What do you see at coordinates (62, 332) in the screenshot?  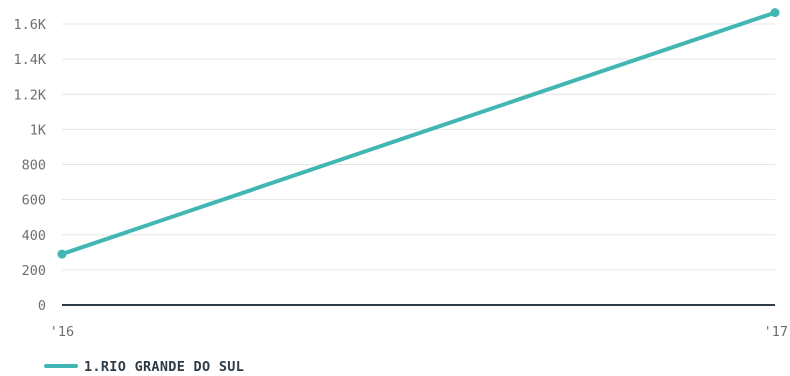 I see `x-tick-label: '16` at bounding box center [62, 332].